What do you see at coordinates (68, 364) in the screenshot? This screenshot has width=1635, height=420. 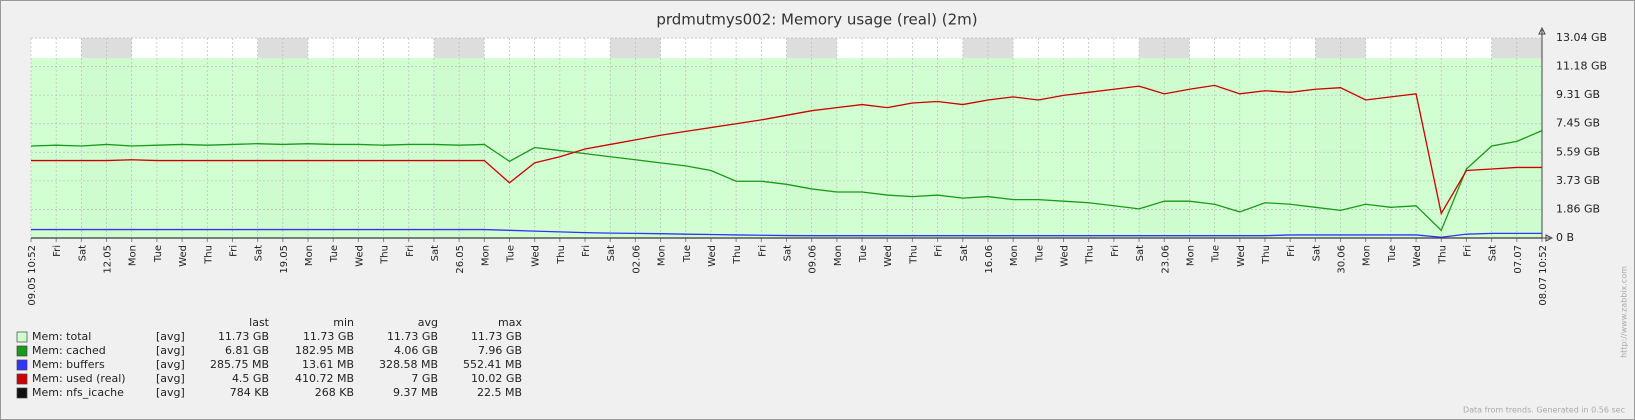 I see `legend-name: Mem: buffers` at bounding box center [68, 364].